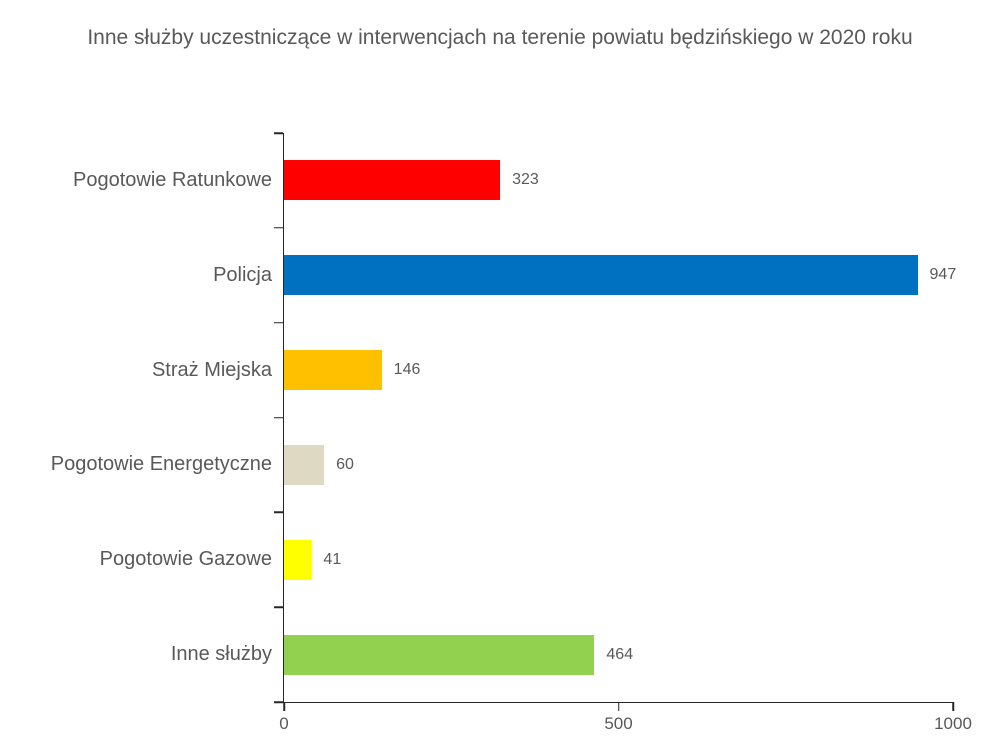 The width and height of the screenshot is (1000, 750). What do you see at coordinates (304, 464) in the screenshot?
I see `bar-pogotowie-energetyczne` at bounding box center [304, 464].